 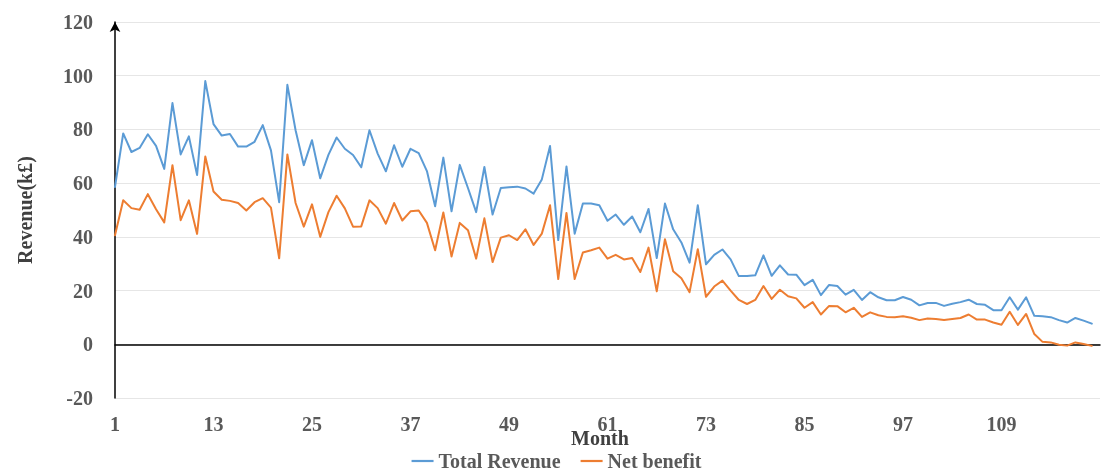 I want to click on x-tick-label: 13, so click(x=213, y=424).